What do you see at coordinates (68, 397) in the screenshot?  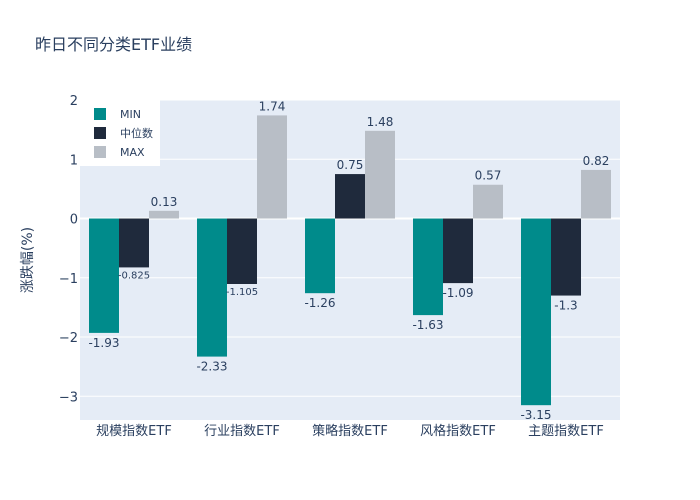 I see `y-tick-label: −3` at bounding box center [68, 397].